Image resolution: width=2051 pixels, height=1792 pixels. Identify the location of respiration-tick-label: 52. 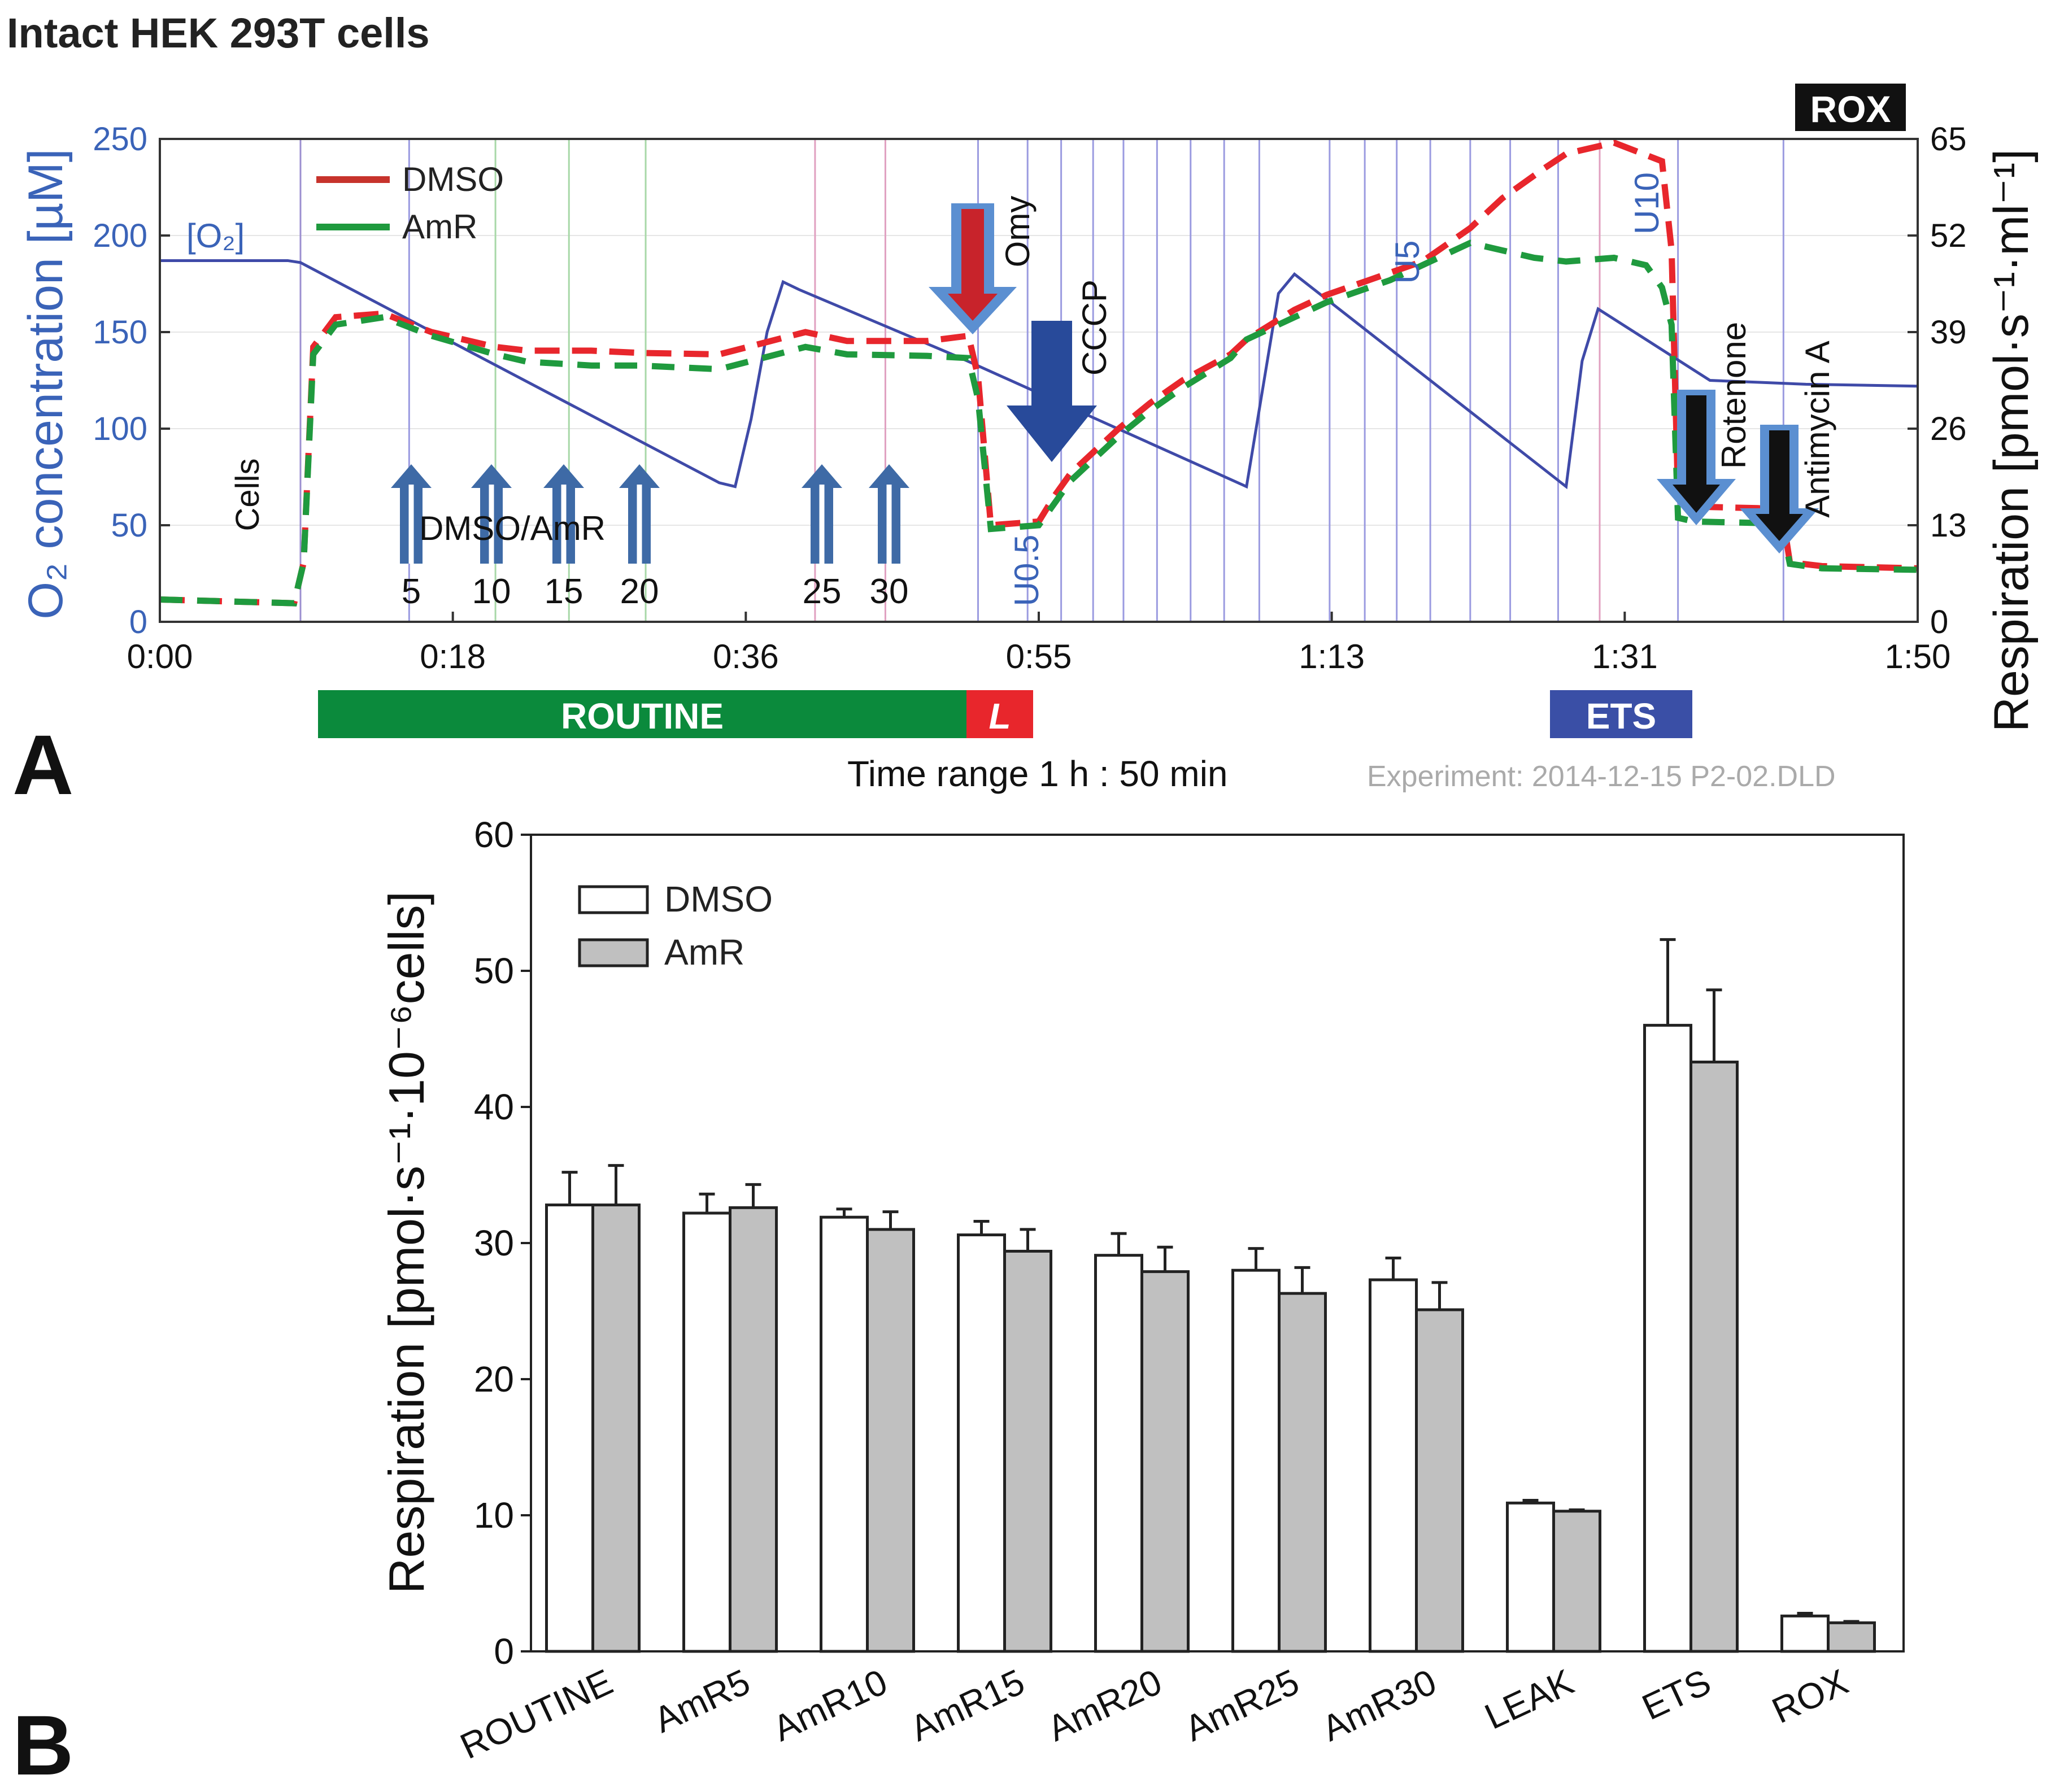
(1948, 235).